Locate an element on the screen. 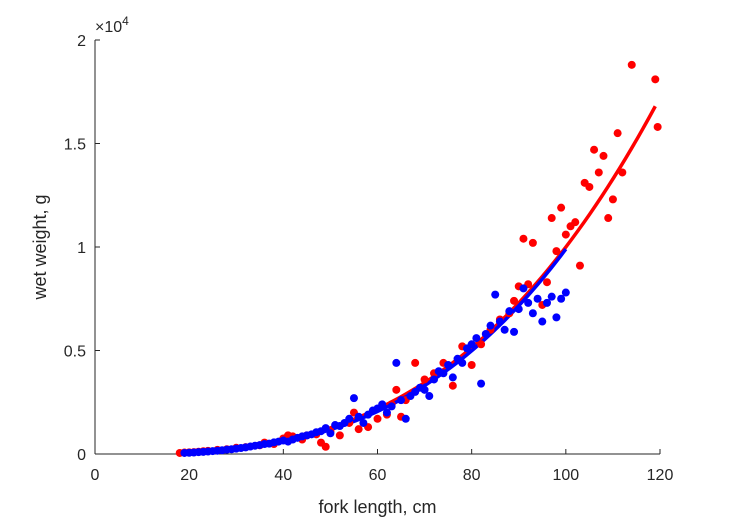 The width and height of the screenshot is (729, 521). y-tick-label: 0 is located at coordinates (81, 455).